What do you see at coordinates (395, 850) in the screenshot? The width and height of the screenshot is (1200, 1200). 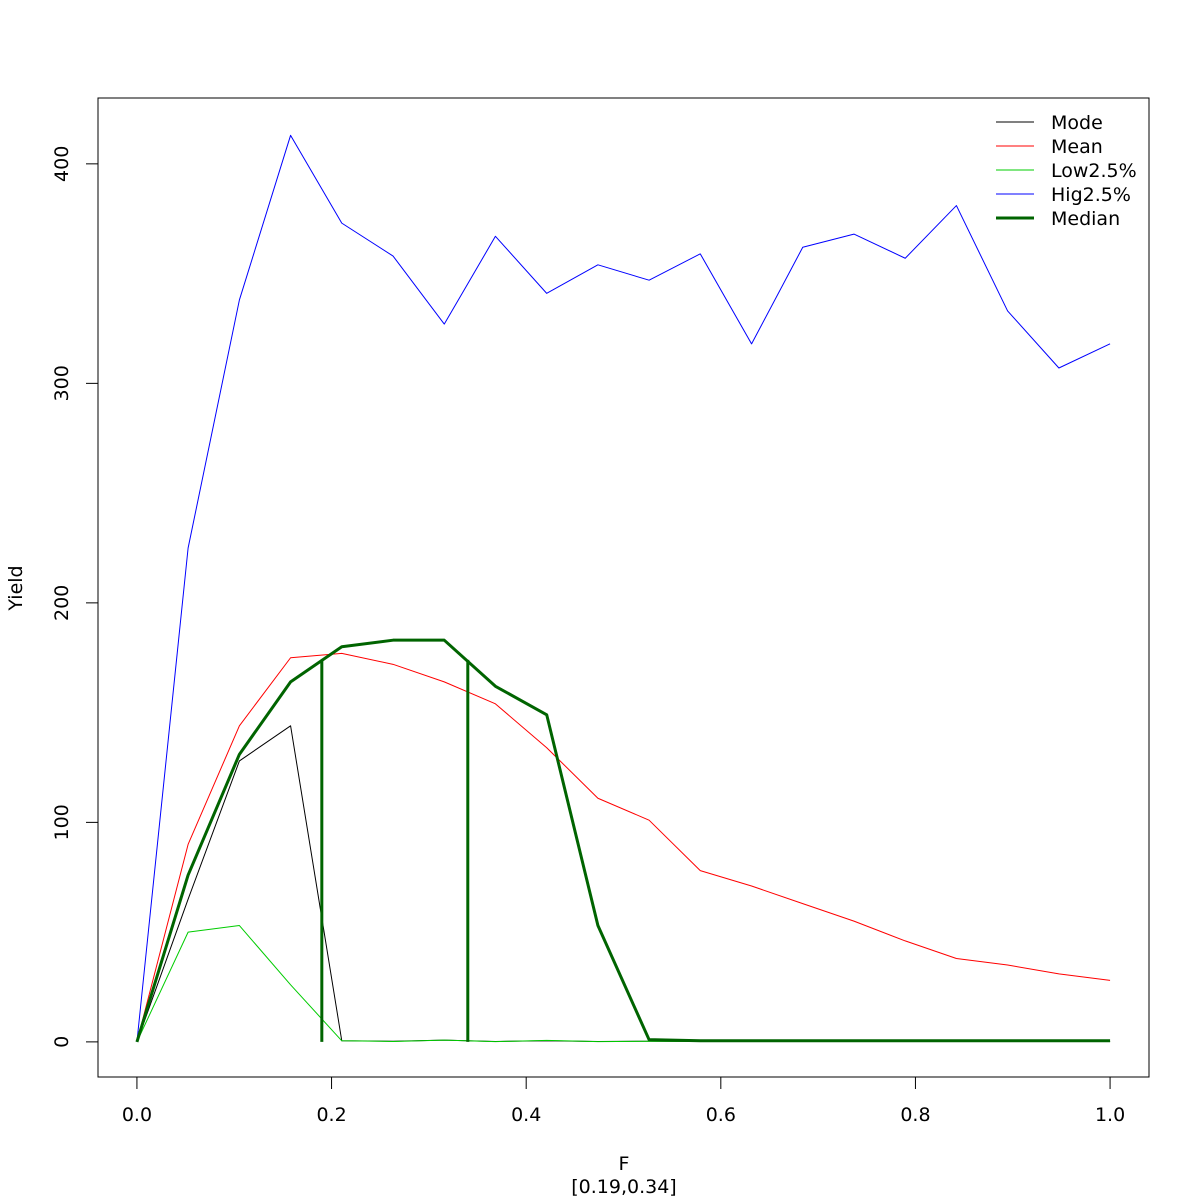 I see `reference-lines` at bounding box center [395, 850].